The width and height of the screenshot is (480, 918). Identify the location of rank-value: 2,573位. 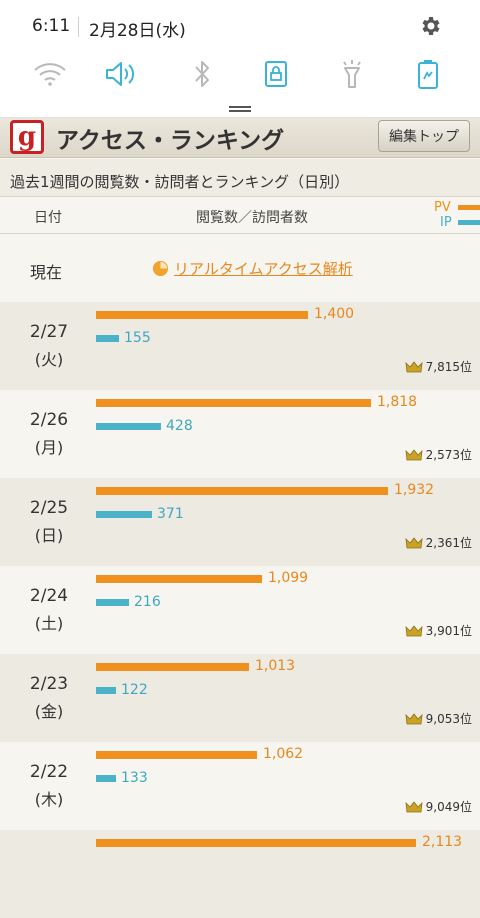
(448, 455).